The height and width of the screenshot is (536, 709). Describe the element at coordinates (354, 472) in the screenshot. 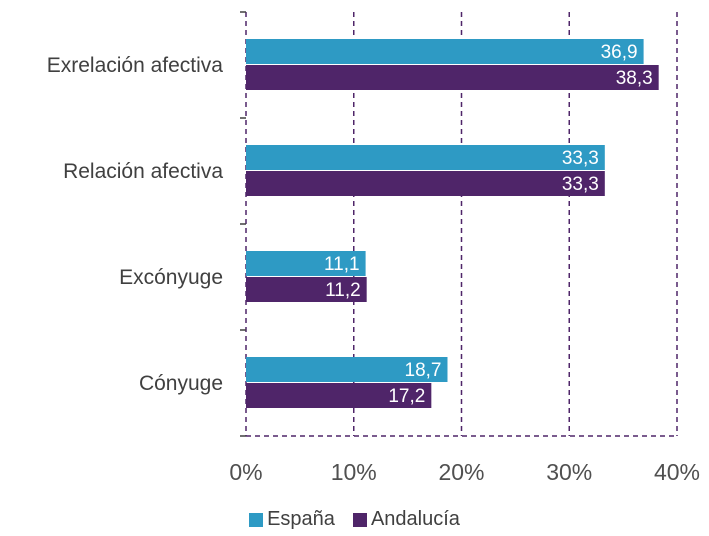

I see `x-tick-label-10: 10%` at that location.